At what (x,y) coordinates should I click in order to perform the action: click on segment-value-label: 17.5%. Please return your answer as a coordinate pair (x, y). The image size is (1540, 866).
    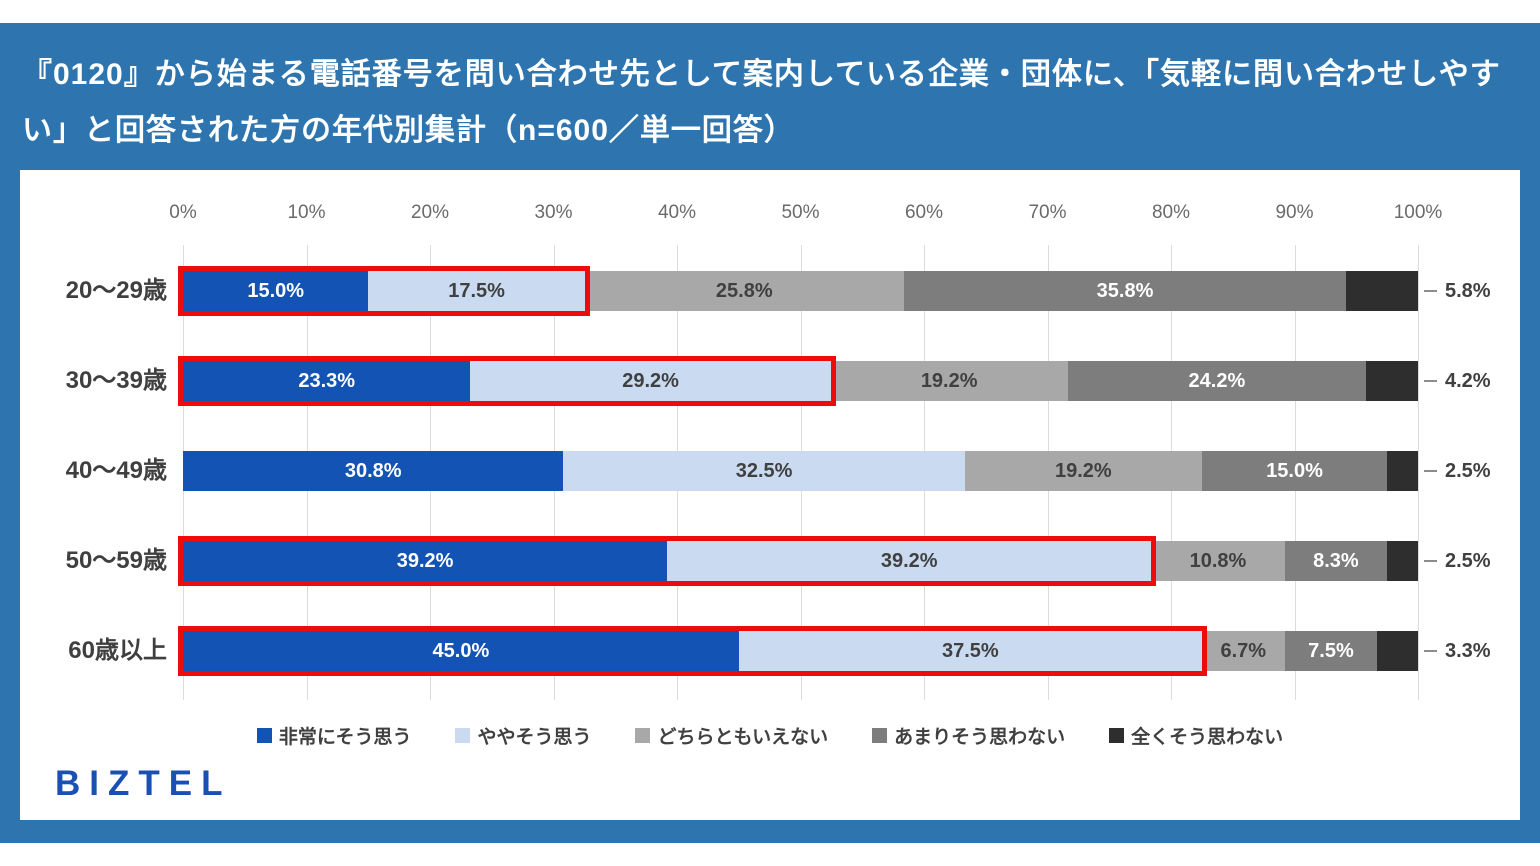
    Looking at the image, I should click on (476, 290).